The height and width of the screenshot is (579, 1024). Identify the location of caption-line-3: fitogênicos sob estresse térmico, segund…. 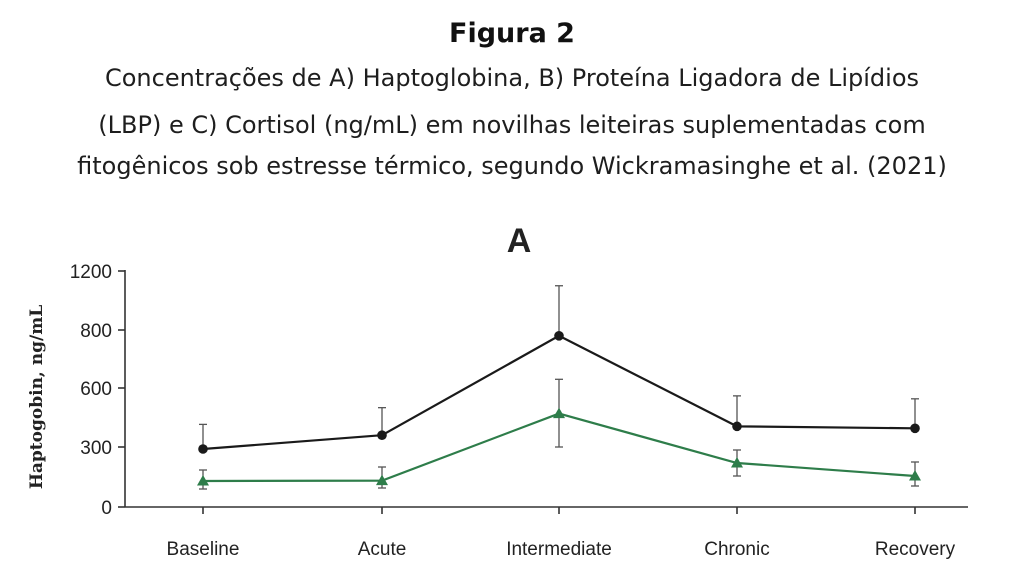
(512, 166).